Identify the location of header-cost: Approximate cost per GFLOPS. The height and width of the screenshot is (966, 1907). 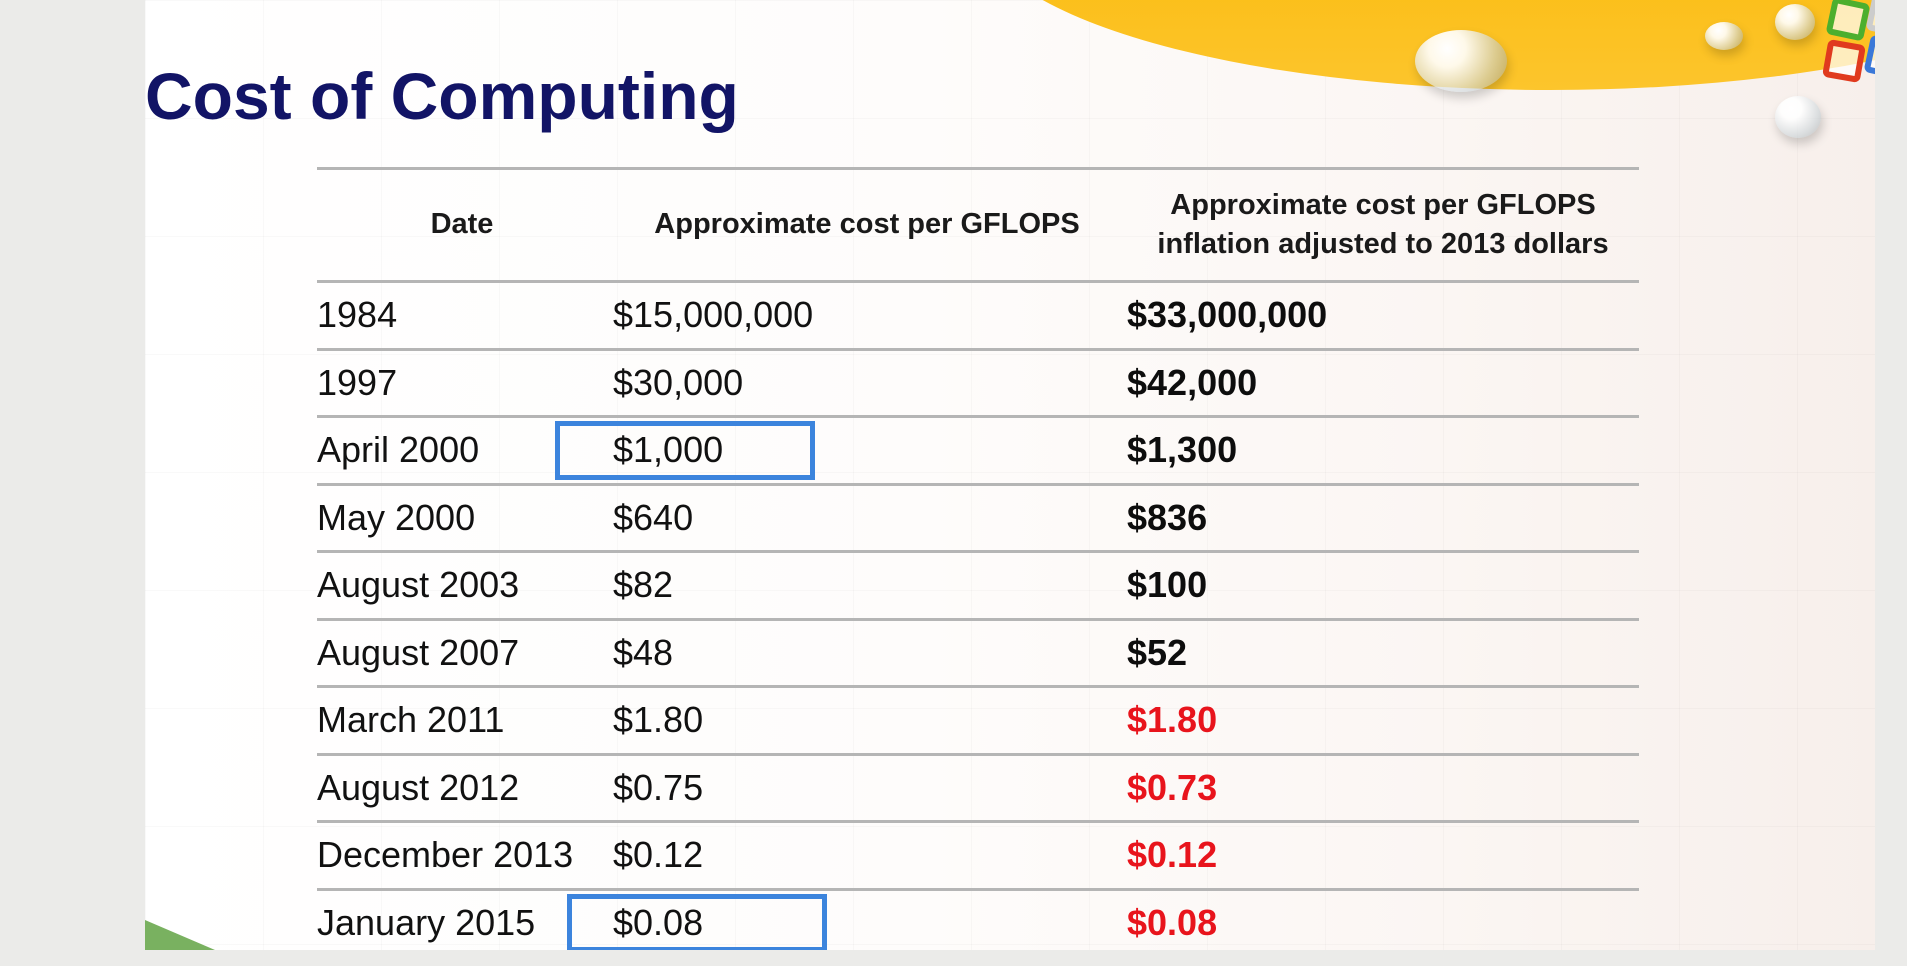
(867, 225).